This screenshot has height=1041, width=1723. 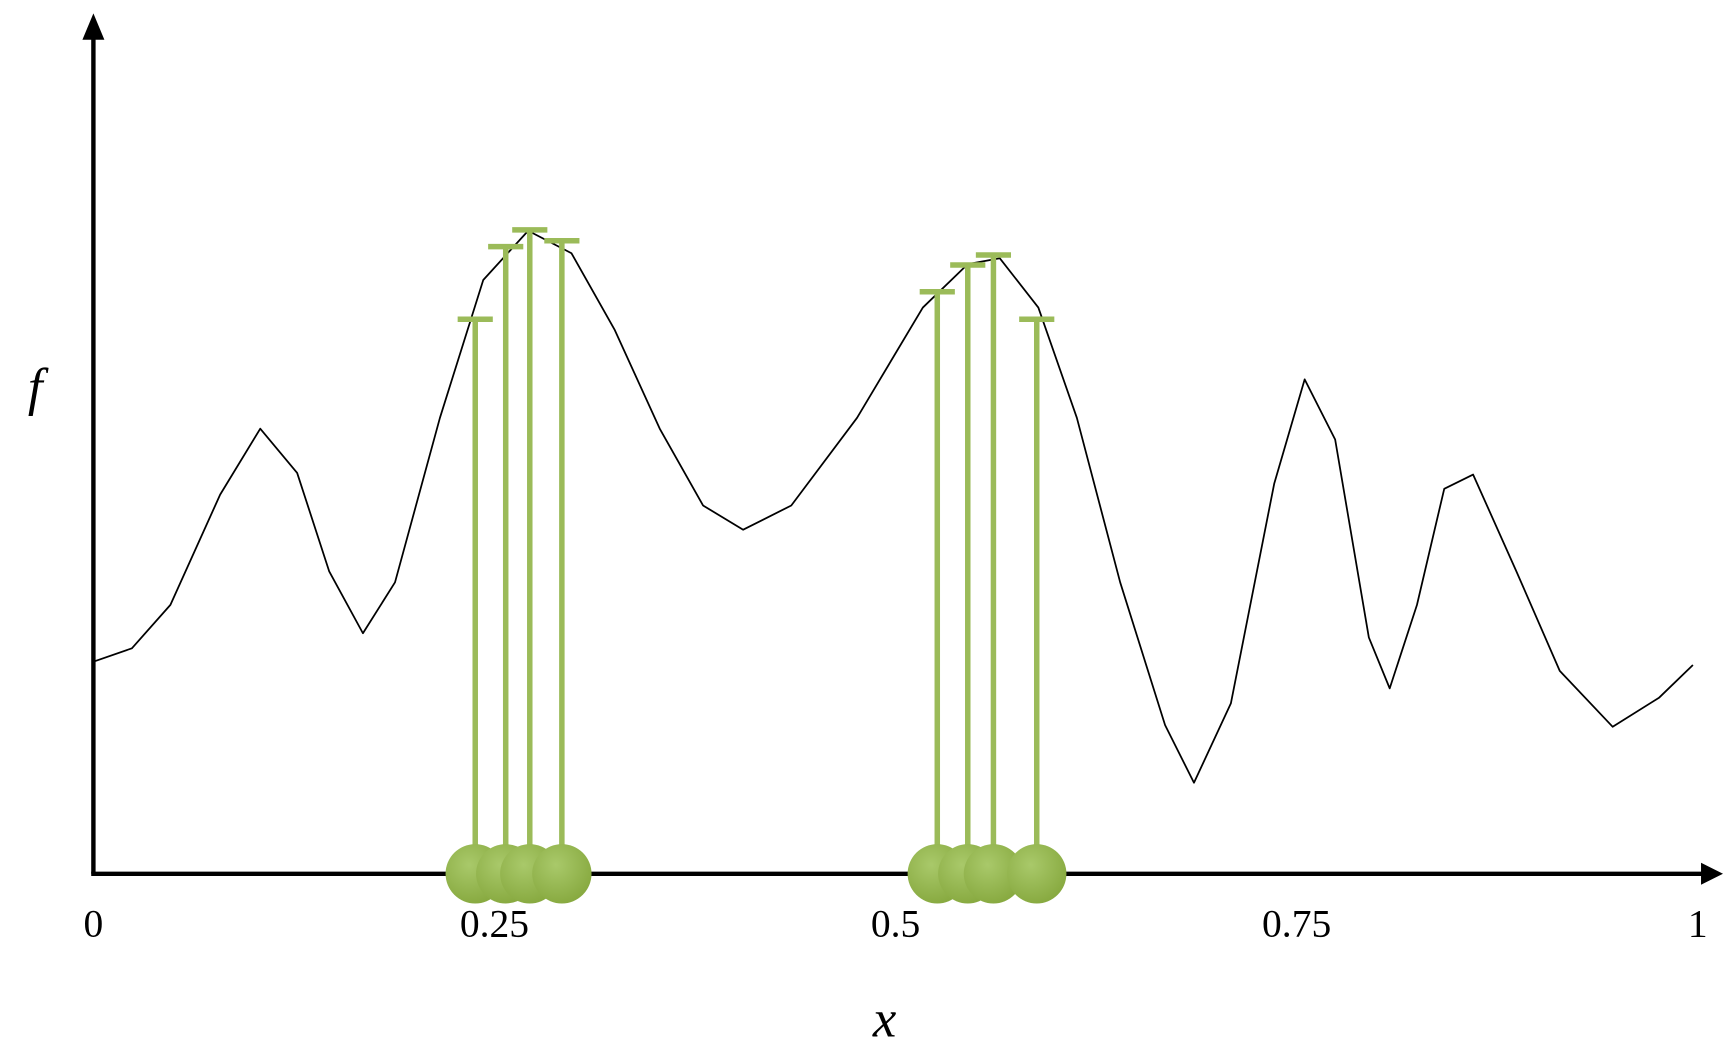 What do you see at coordinates (94, 923) in the screenshot?
I see `x-tick-label: 0` at bounding box center [94, 923].